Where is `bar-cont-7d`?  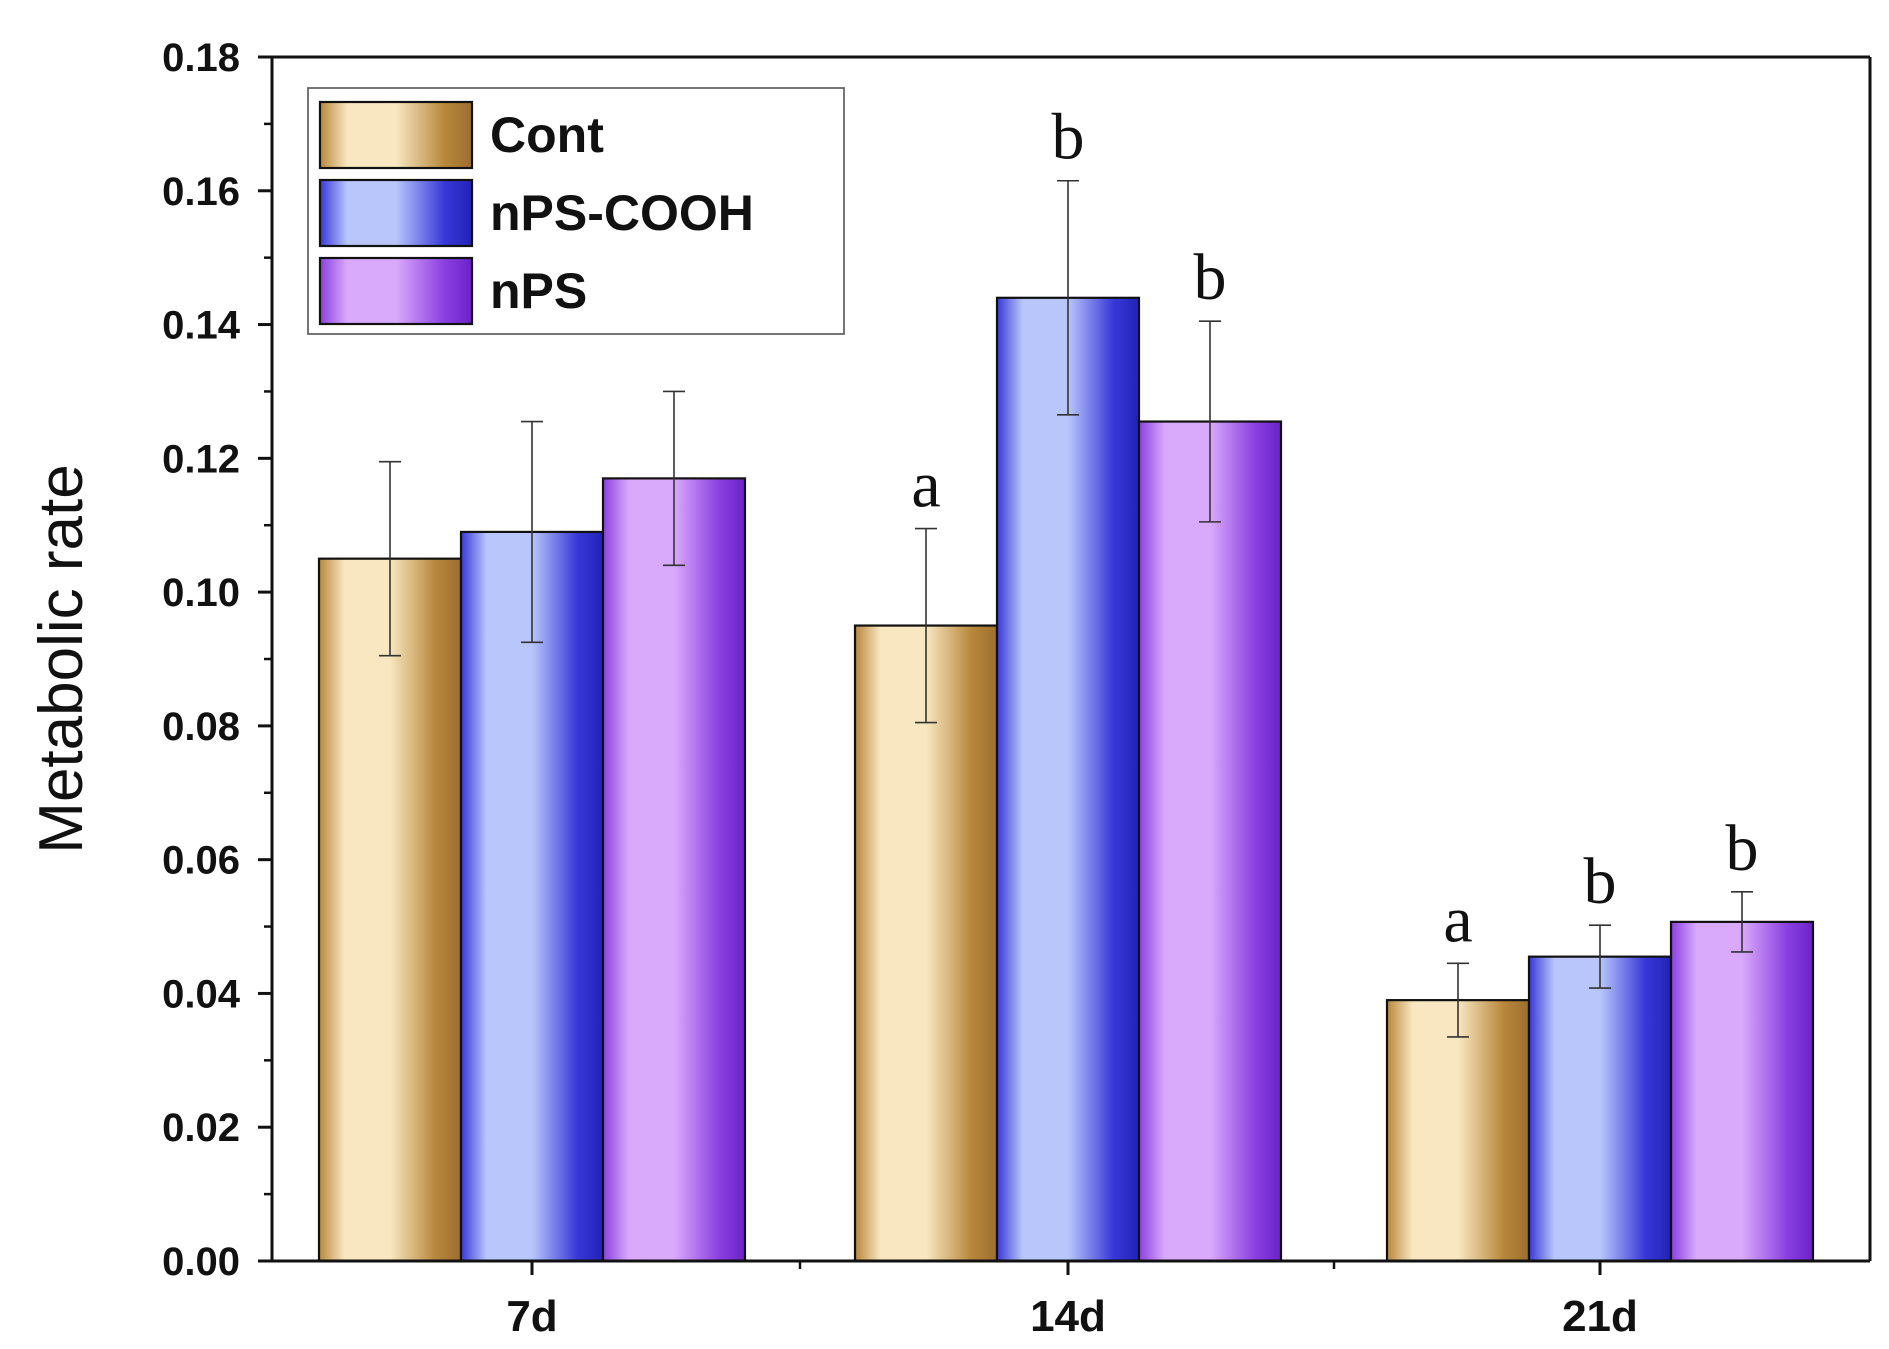 bar-cont-7d is located at coordinates (390, 910).